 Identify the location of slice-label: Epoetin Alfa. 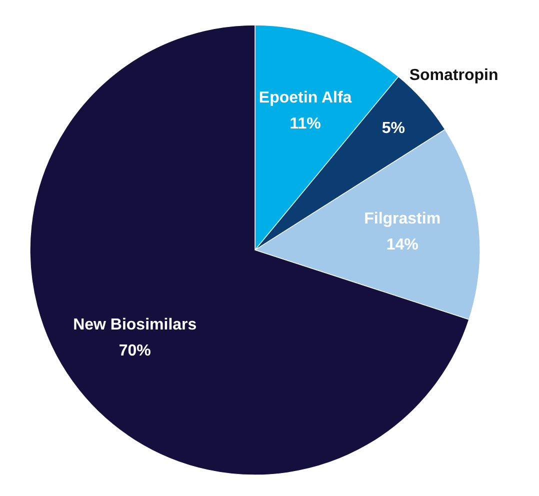
(305, 97).